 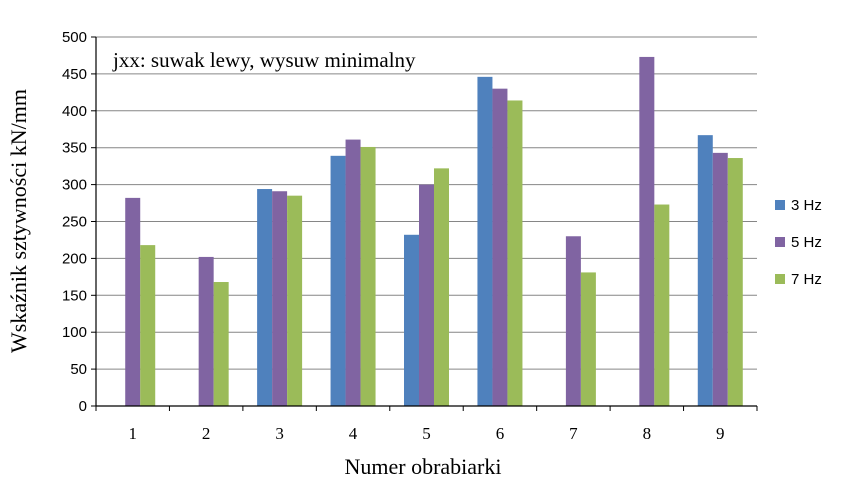 I want to click on x-tick-labels: 1 2 3 4 5 6 7 8 9, so click(x=426, y=433).